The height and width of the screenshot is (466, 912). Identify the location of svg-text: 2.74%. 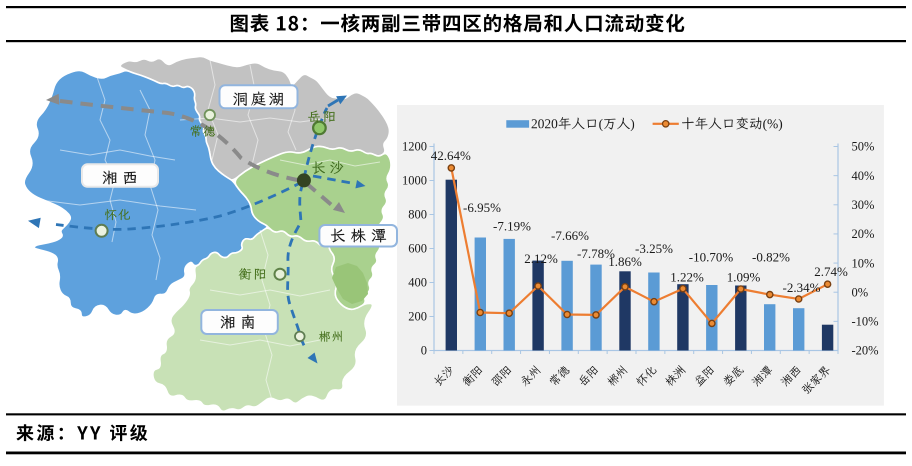
(831, 271).